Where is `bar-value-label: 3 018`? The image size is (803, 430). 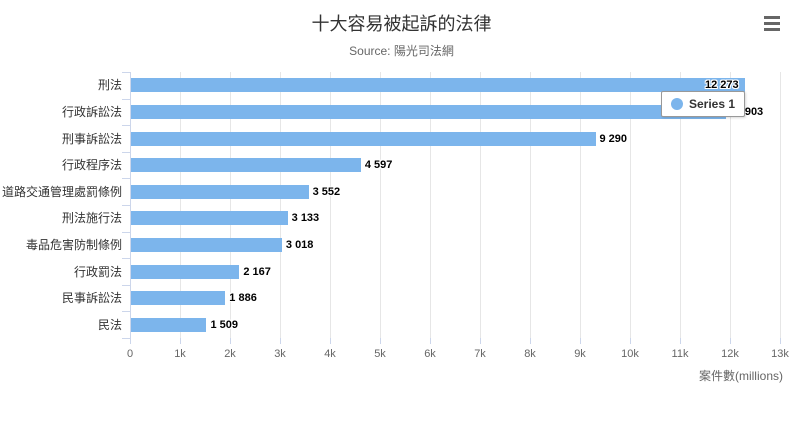
bar-value-label: 3 018 is located at coordinates (299, 244).